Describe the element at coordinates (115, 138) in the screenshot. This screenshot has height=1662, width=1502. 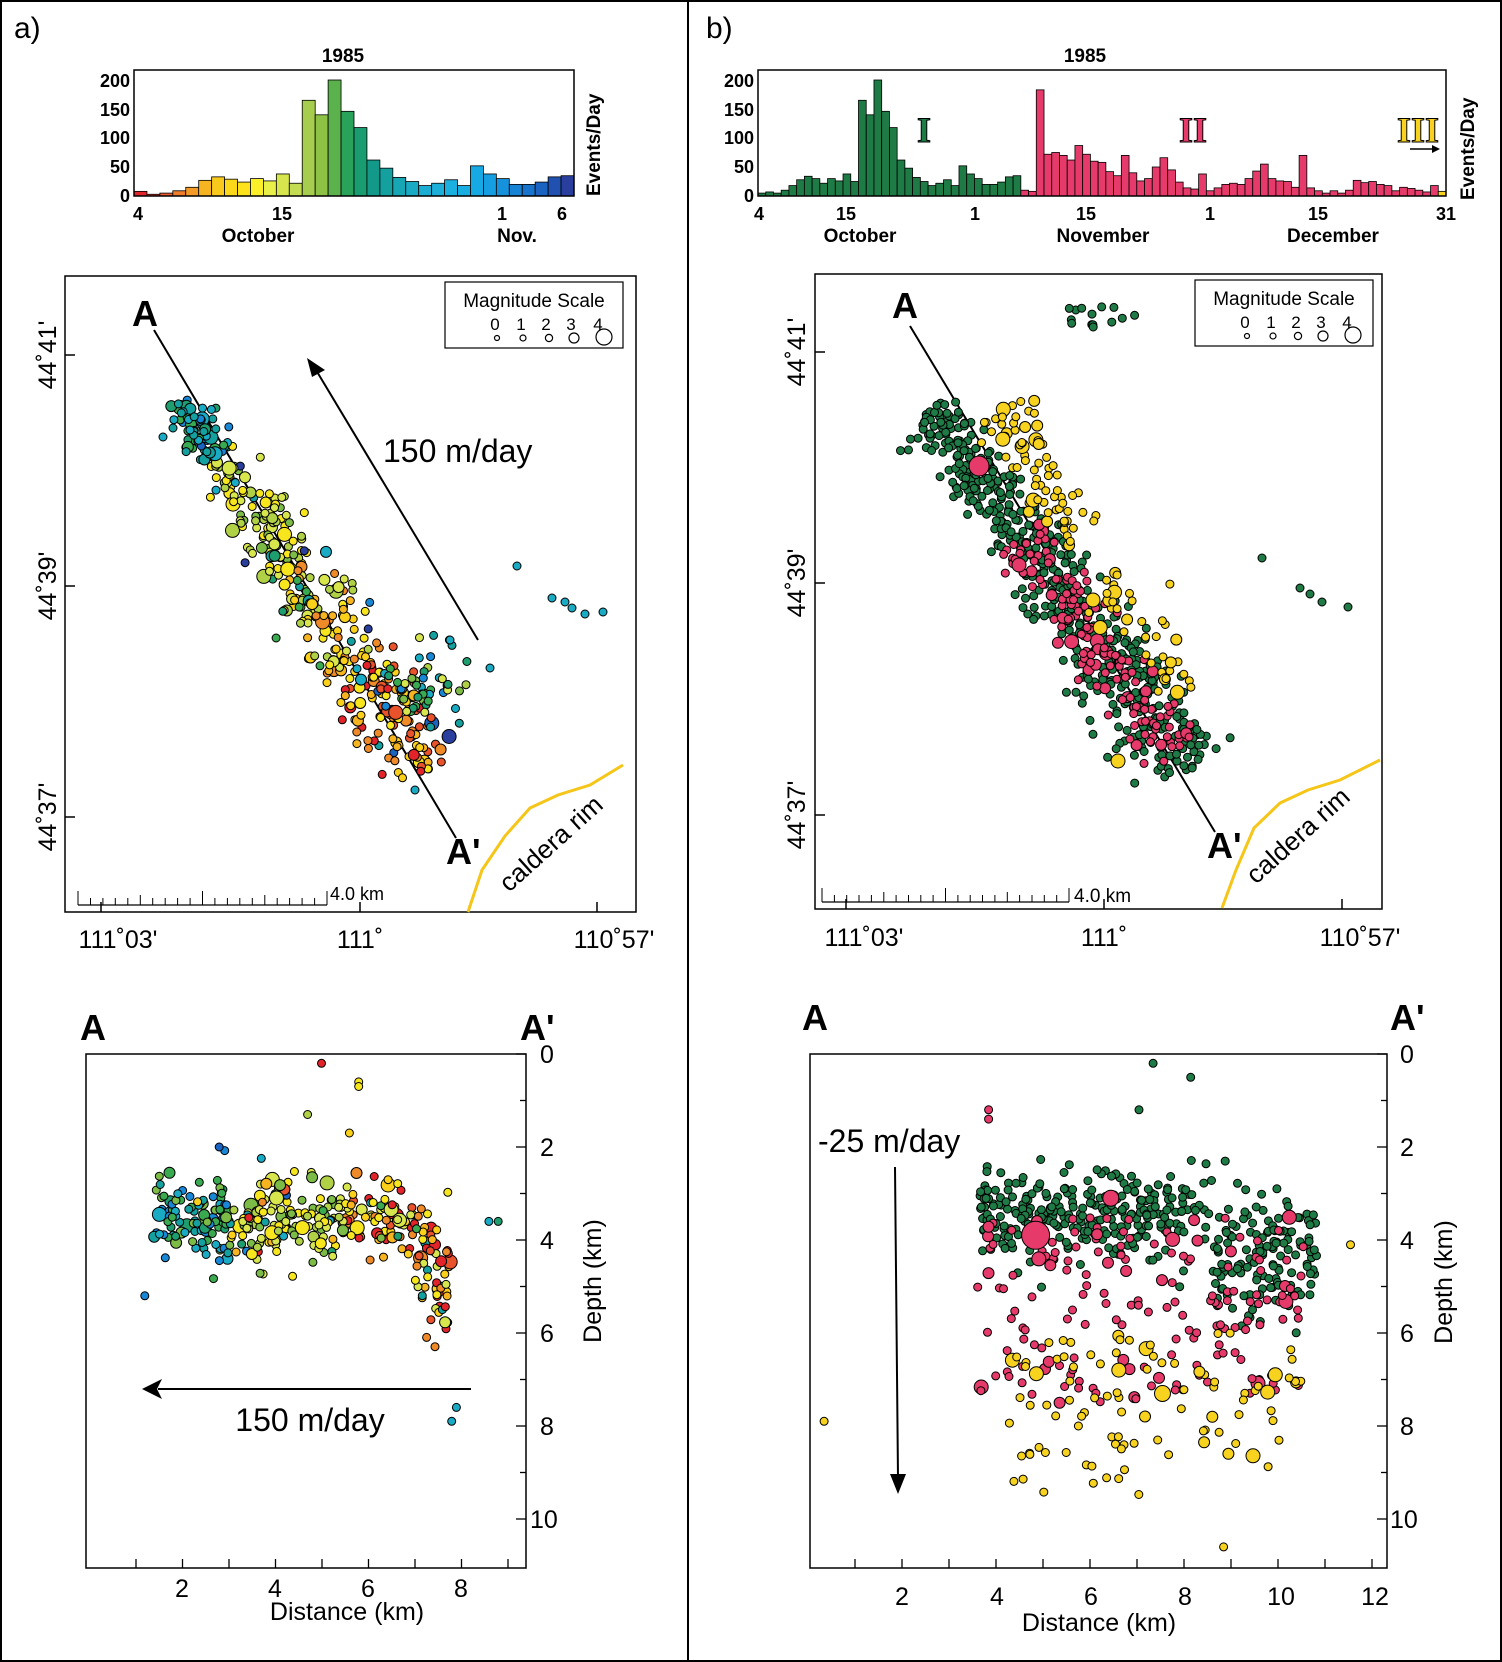
I see `y-tick-label: 100` at that location.